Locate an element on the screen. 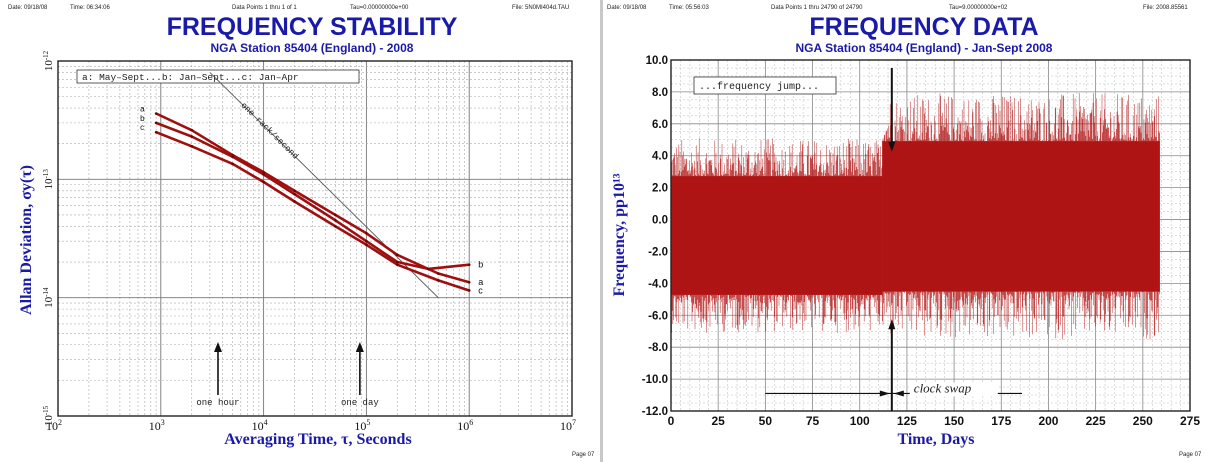  x-tick-labels: 0 25 50 75 100 125 150 175 200 225 250 275 is located at coordinates (934, 421).